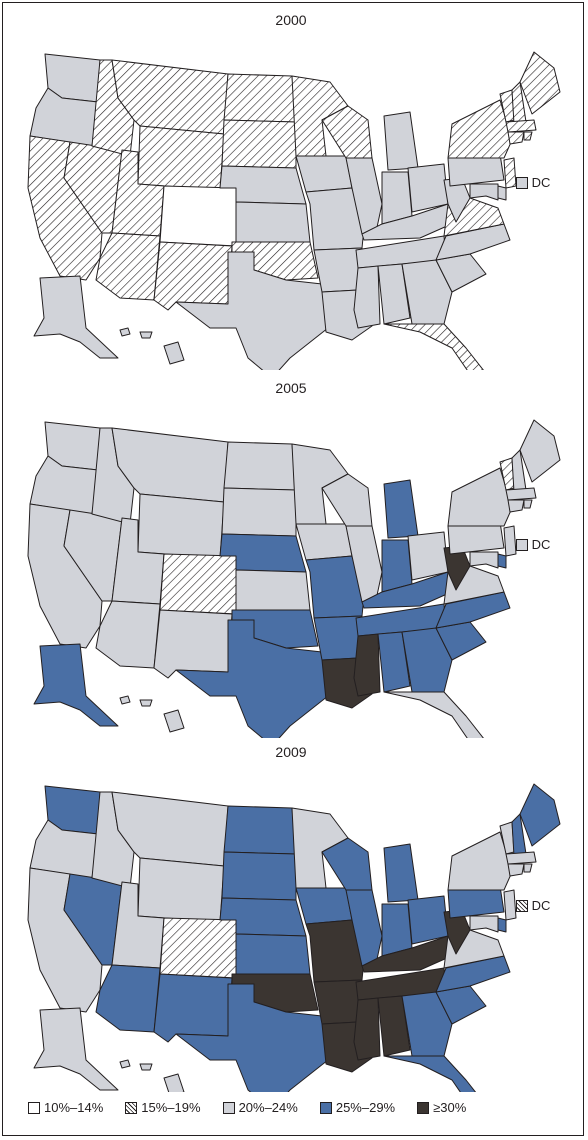 The image size is (588, 1140). I want to click on map-legend: 10%–14% 15%–19% 20%–24% 25%–29% ≥30%, so click(247, 1107).